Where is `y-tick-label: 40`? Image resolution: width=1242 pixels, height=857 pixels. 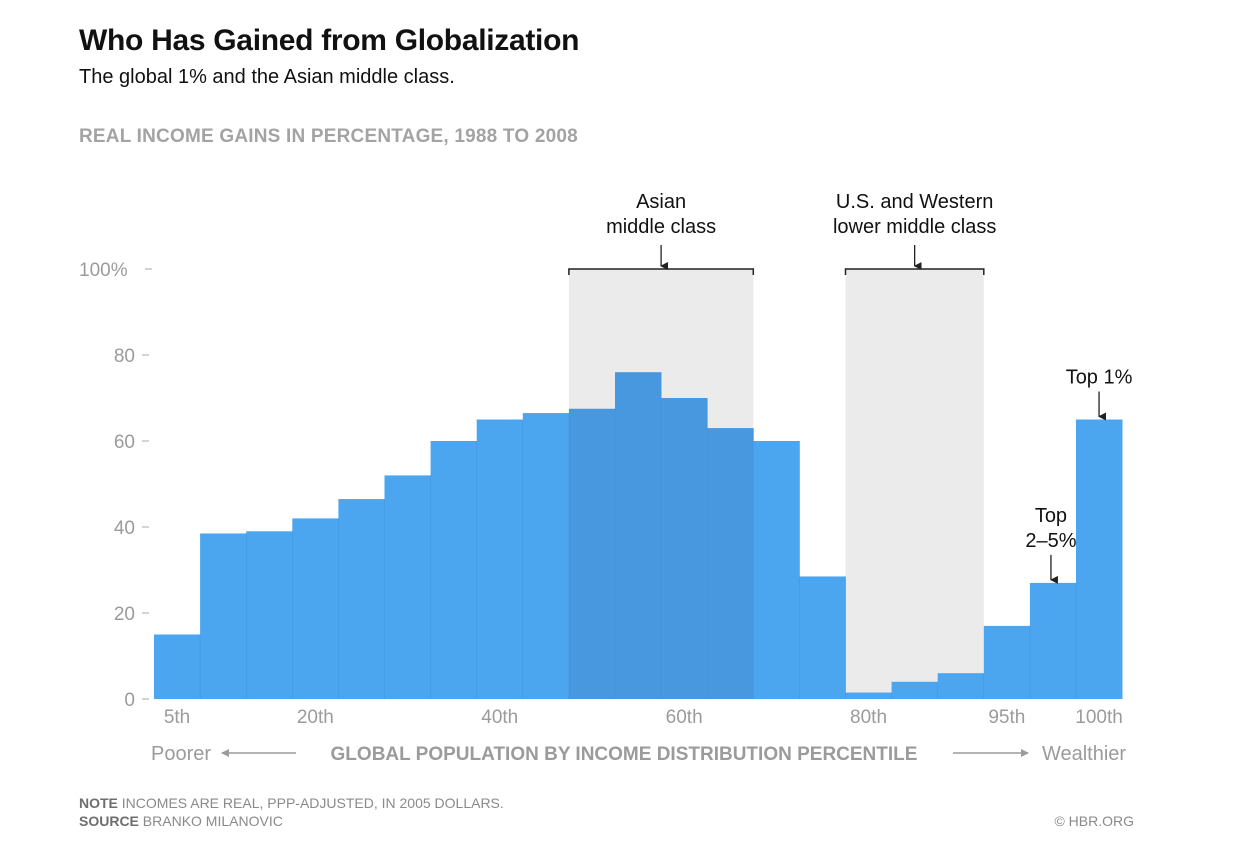
y-tick-label: 40 is located at coordinates (124, 528).